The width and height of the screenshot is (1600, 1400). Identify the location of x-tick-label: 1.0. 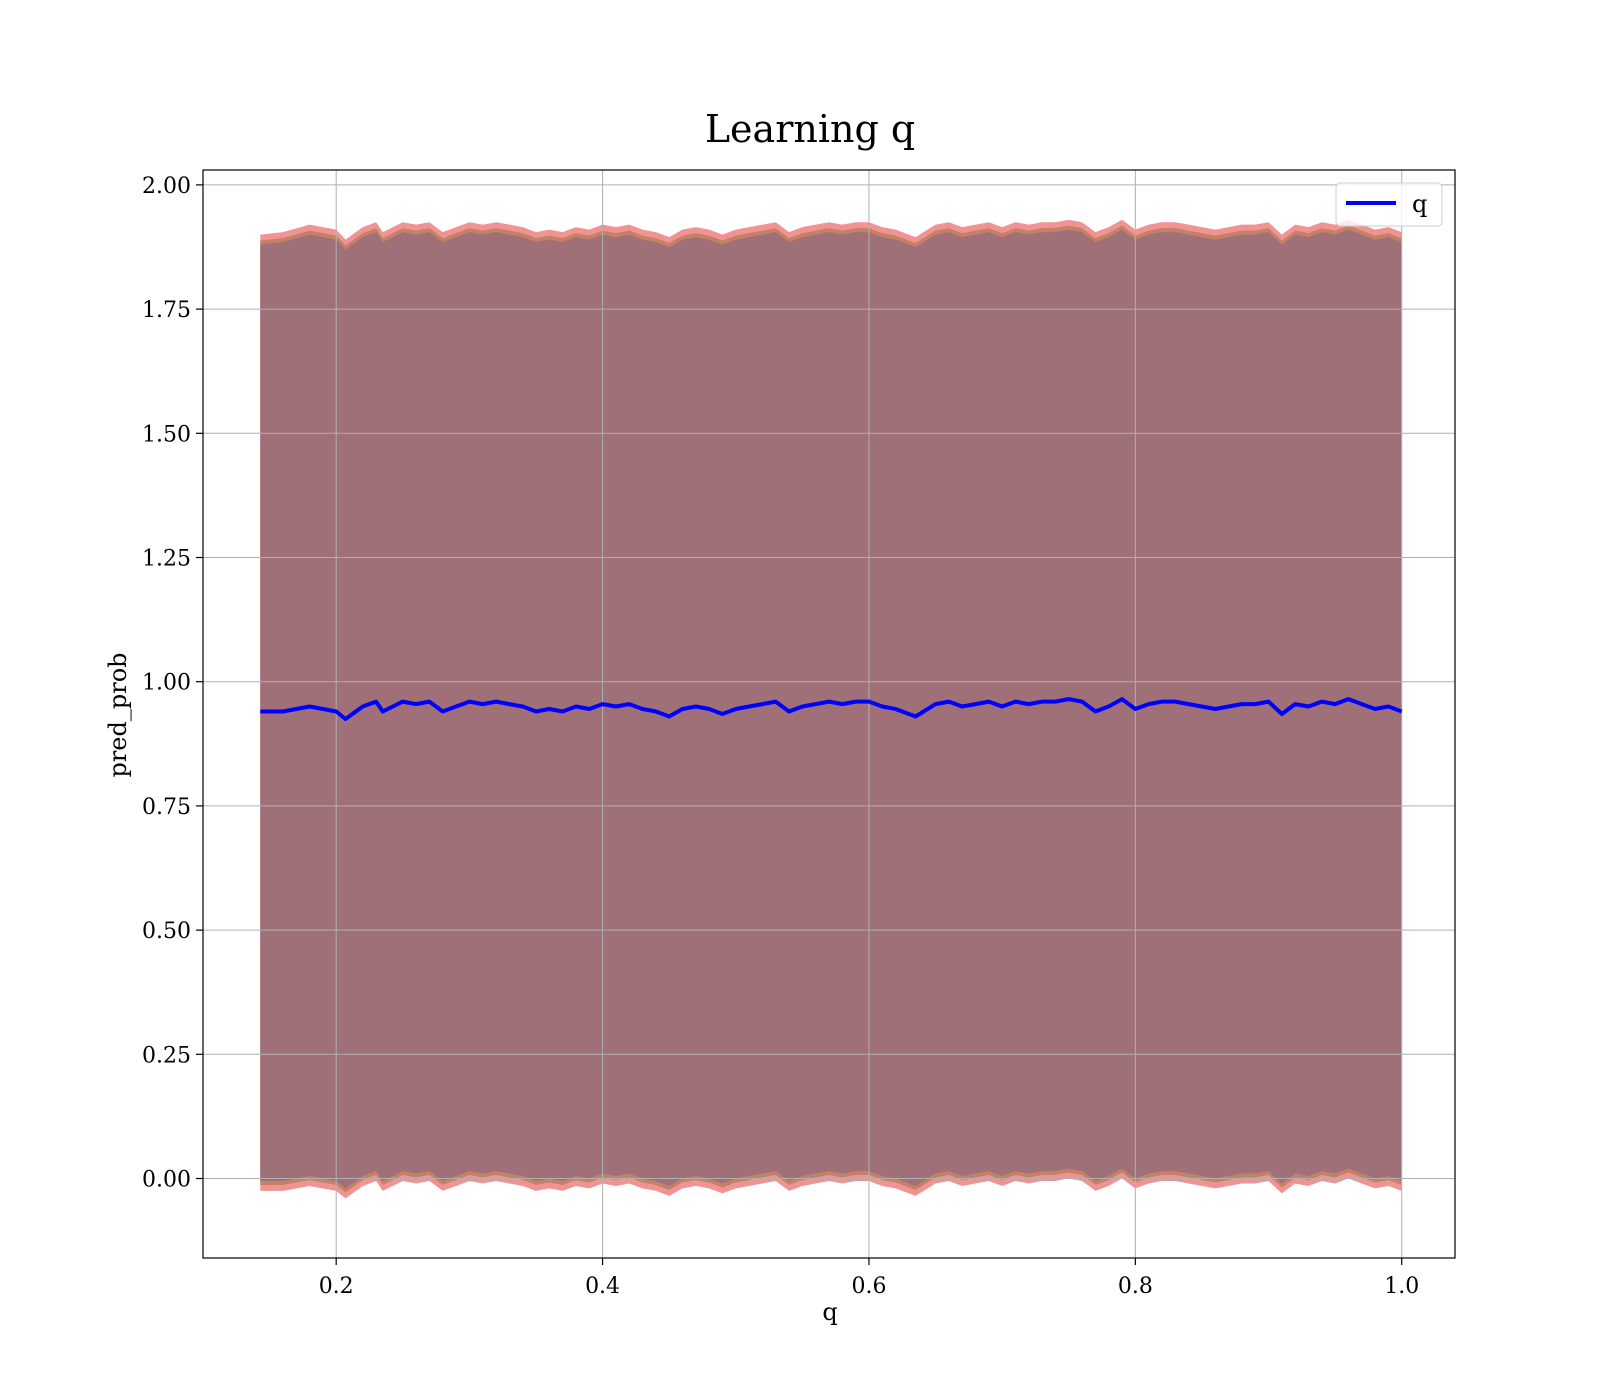
(1401, 1286).